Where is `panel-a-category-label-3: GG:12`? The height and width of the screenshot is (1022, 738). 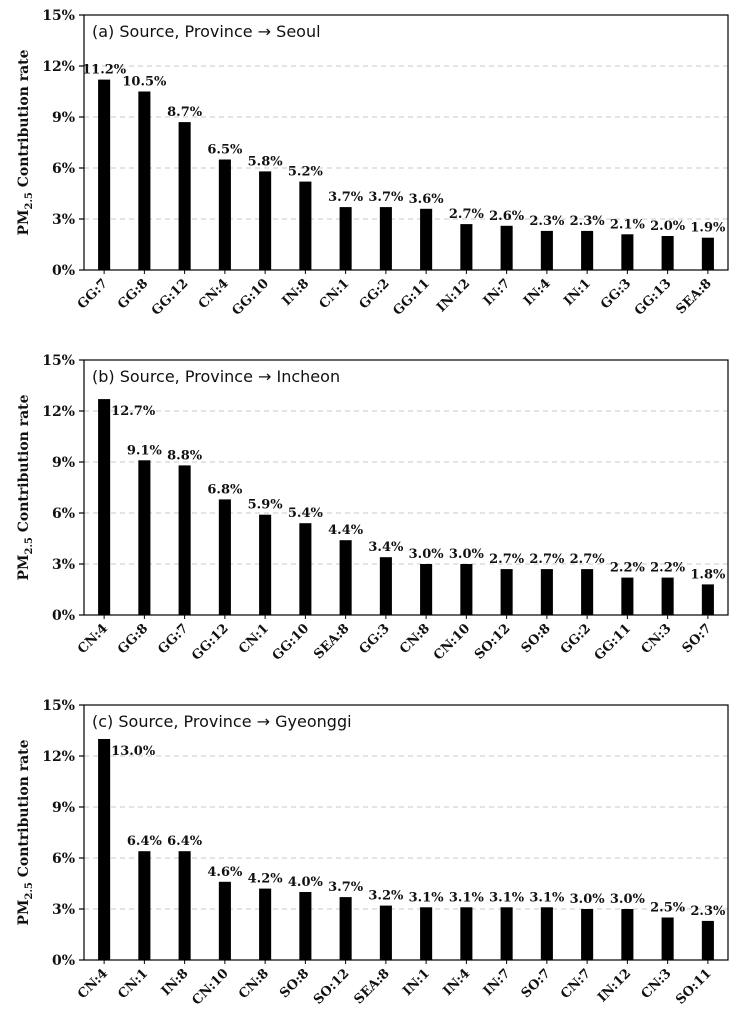 panel-a-category-label-3: GG:12 is located at coordinates (170, 297).